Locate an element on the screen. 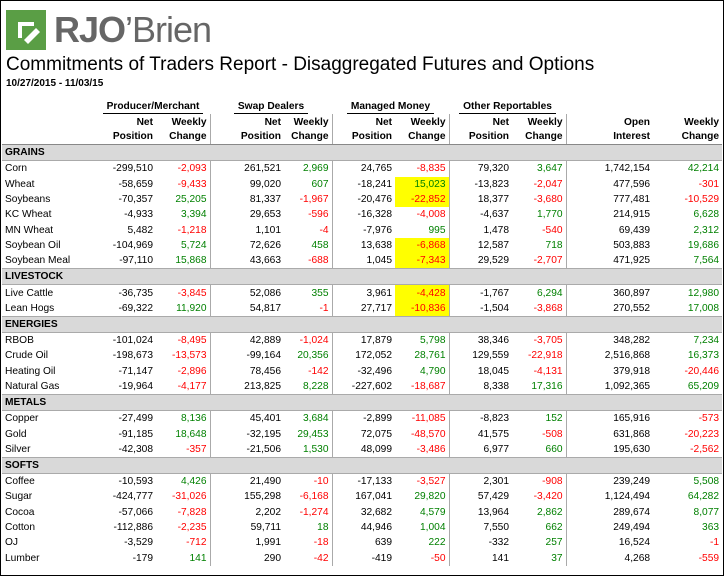  weekly-change-cell: 662 is located at coordinates (554, 528).